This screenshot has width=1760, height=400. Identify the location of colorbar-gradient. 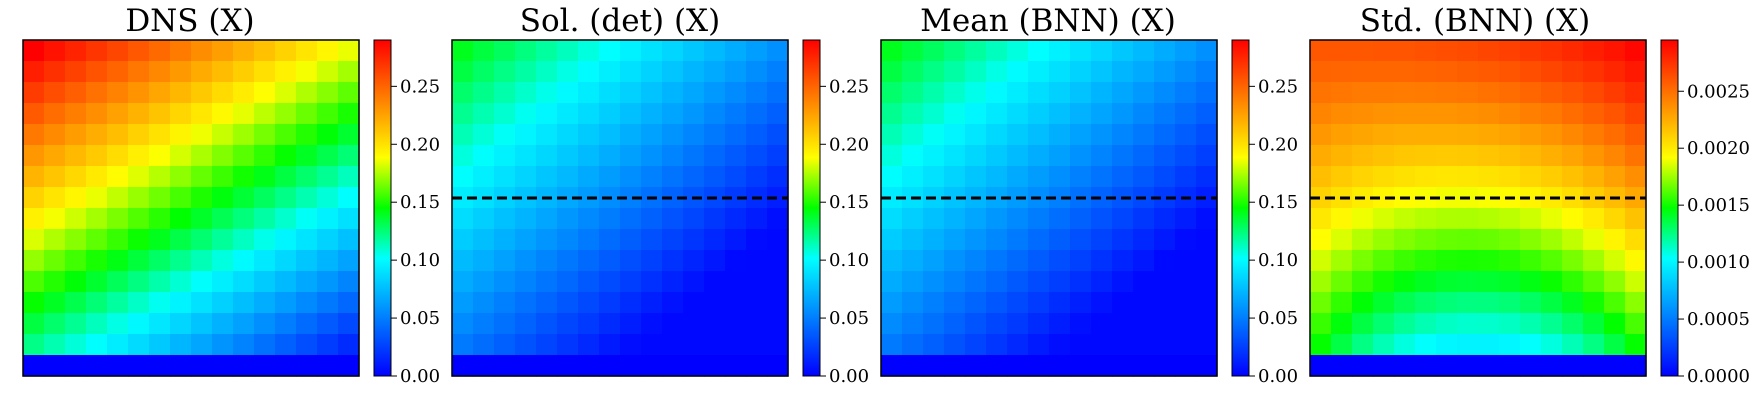
(1669, 208).